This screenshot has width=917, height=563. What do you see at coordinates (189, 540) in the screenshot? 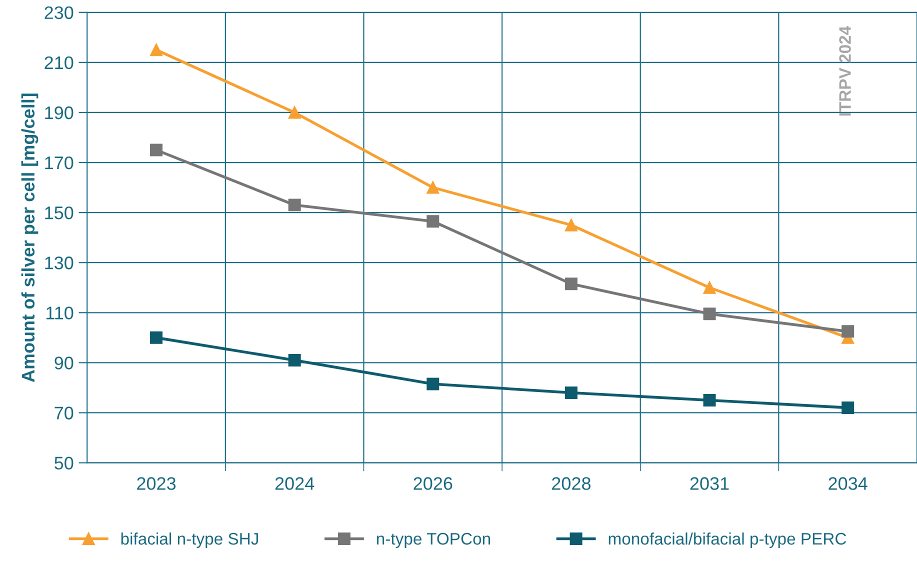
I see `legend-label: bifacial n-type SHJ` at bounding box center [189, 540].